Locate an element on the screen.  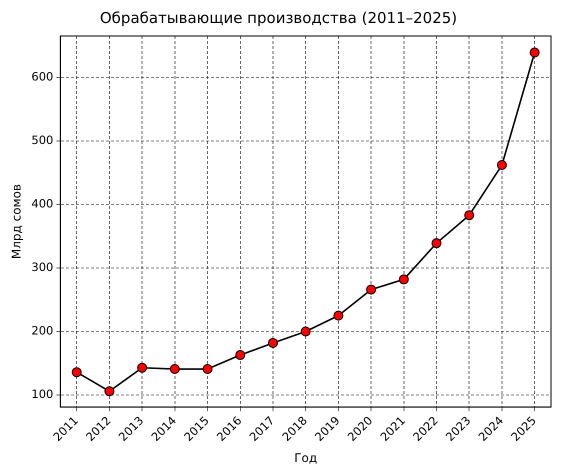
chart-title: Обрабатывающие производства (2011–2025) is located at coordinates (279, 17).